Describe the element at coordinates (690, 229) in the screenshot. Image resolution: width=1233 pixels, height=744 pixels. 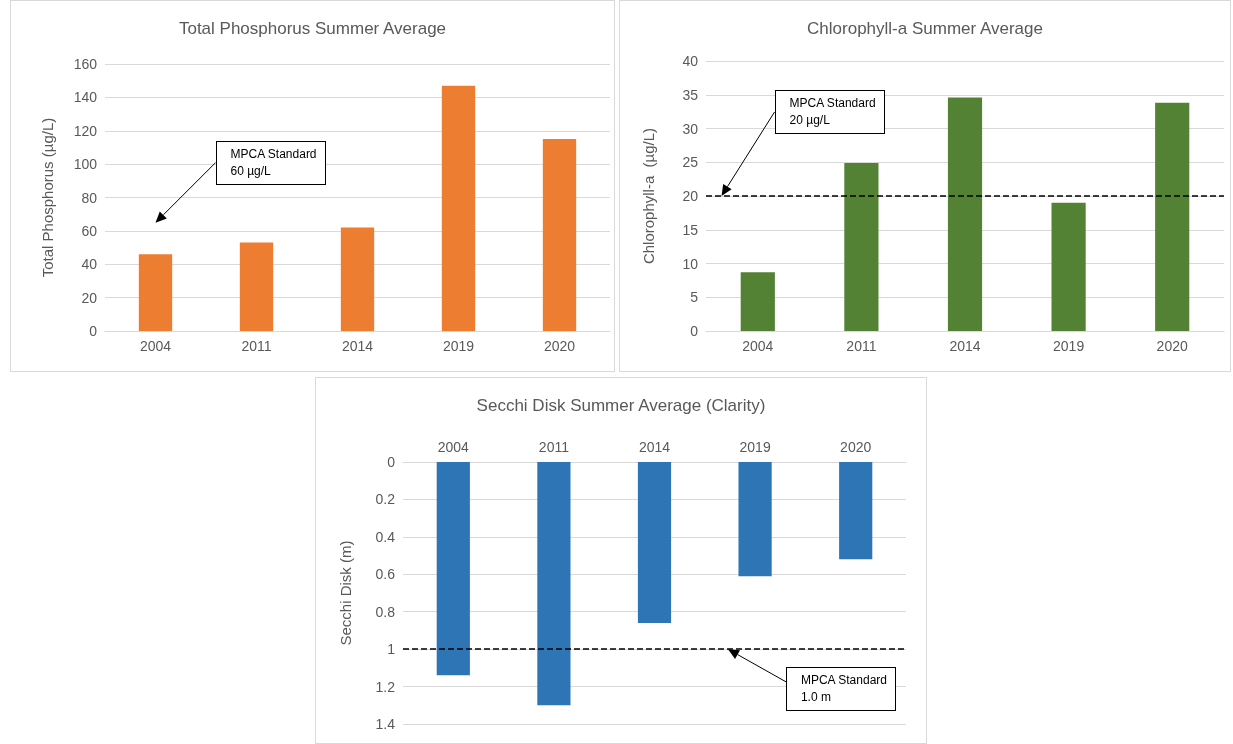
I see `y-tick-label: 15` at that location.